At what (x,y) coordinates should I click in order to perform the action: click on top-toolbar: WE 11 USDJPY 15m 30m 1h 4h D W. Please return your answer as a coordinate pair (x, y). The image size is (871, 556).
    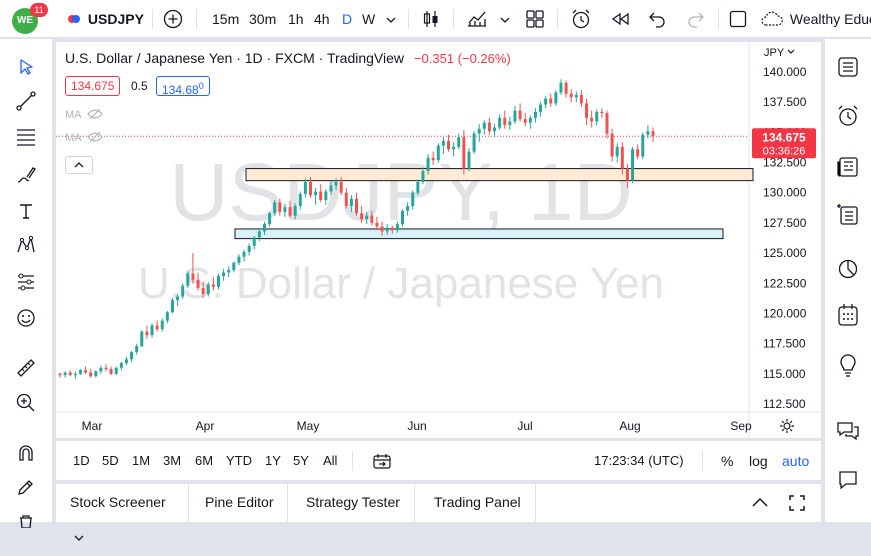
    Looking at the image, I should click on (435, 19).